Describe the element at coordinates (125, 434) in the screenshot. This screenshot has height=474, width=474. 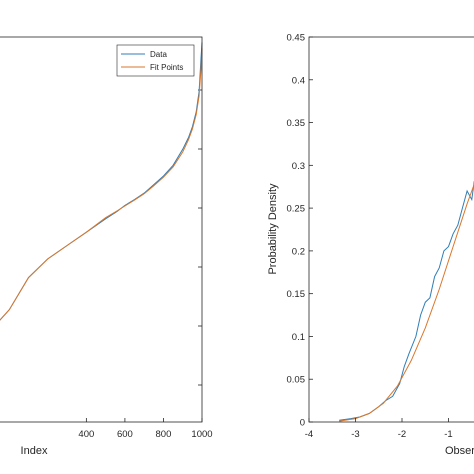
I see `left-x-tick-label: 600` at that location.